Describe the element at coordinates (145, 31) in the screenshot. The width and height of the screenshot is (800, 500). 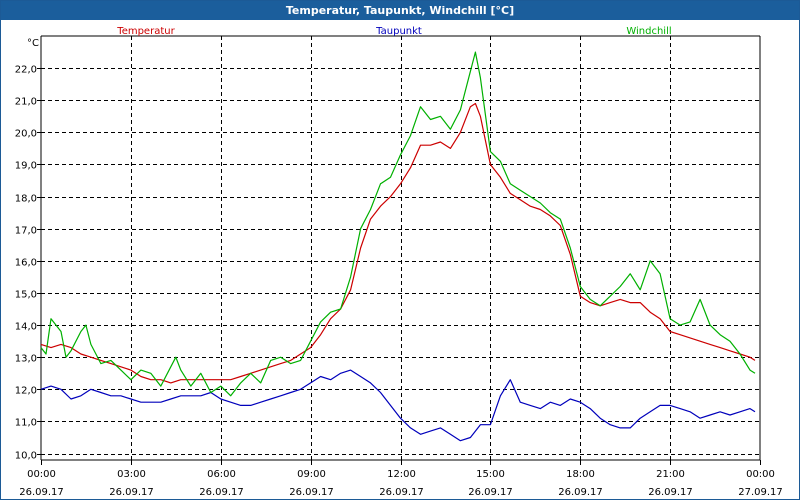
I see `legend-entry-temperatur: Temperatur` at that location.